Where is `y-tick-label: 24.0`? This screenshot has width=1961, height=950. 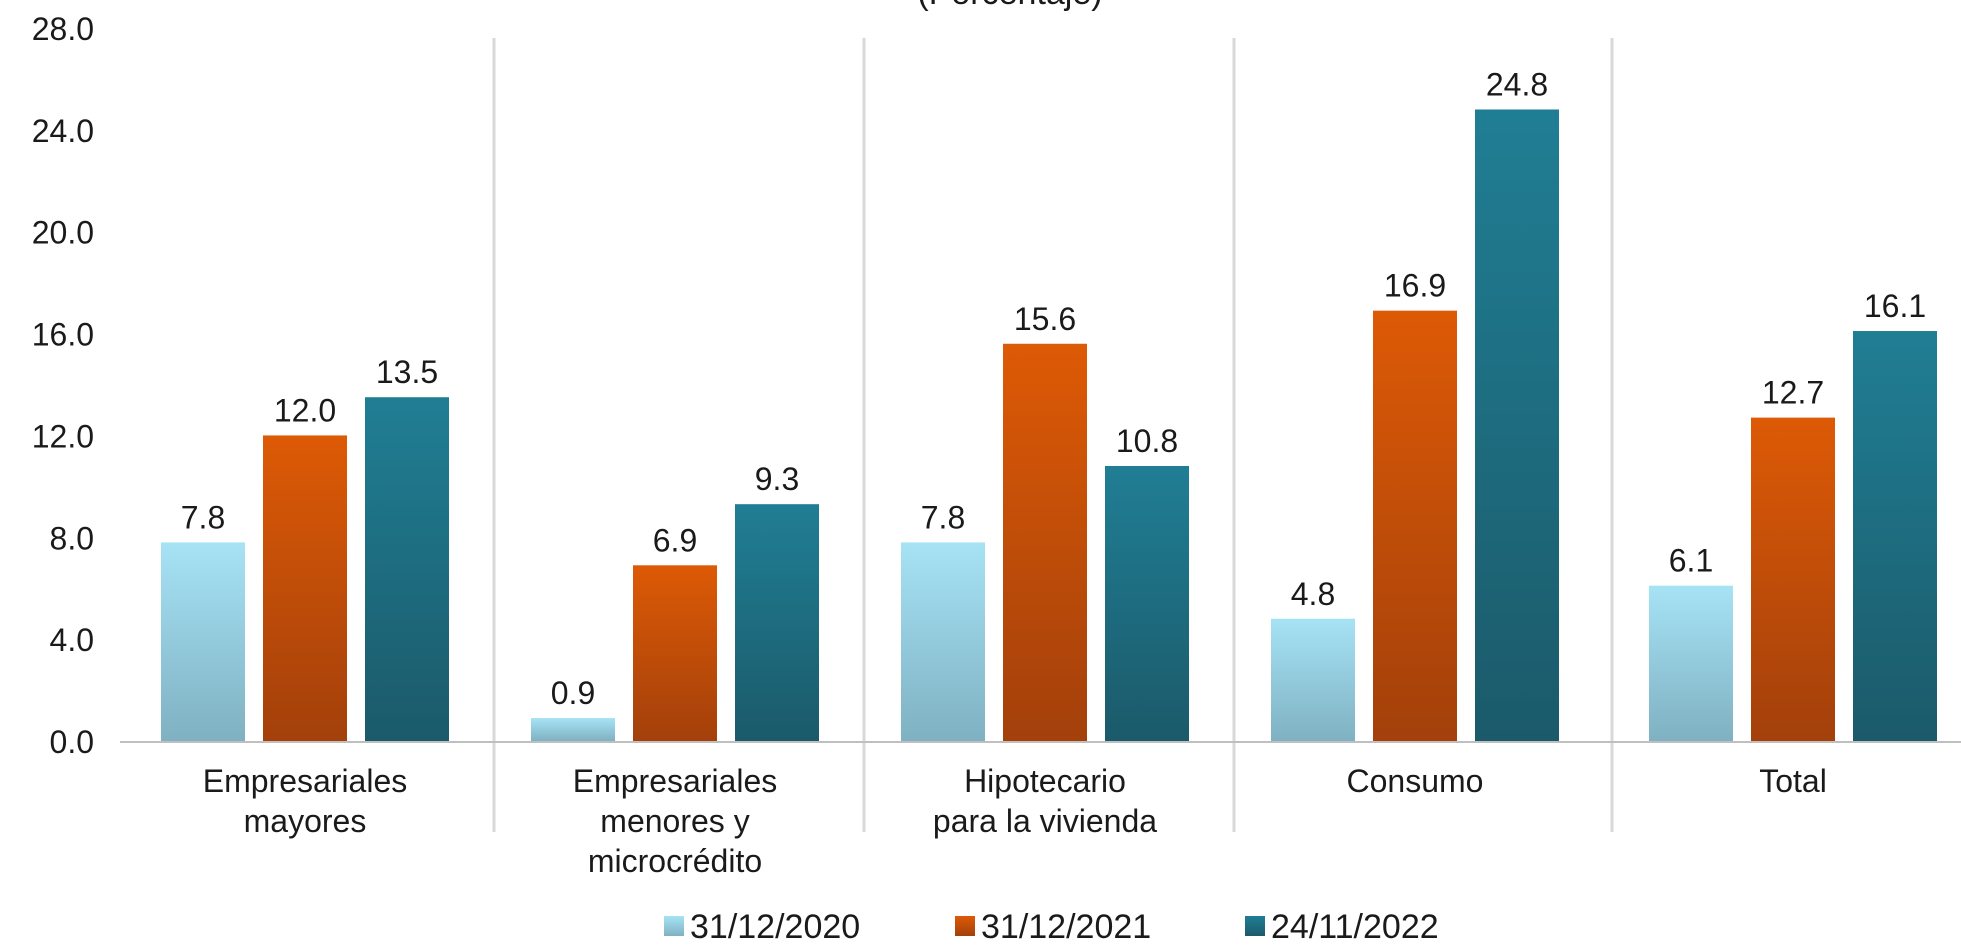 y-tick-label: 24.0 is located at coordinates (63, 131).